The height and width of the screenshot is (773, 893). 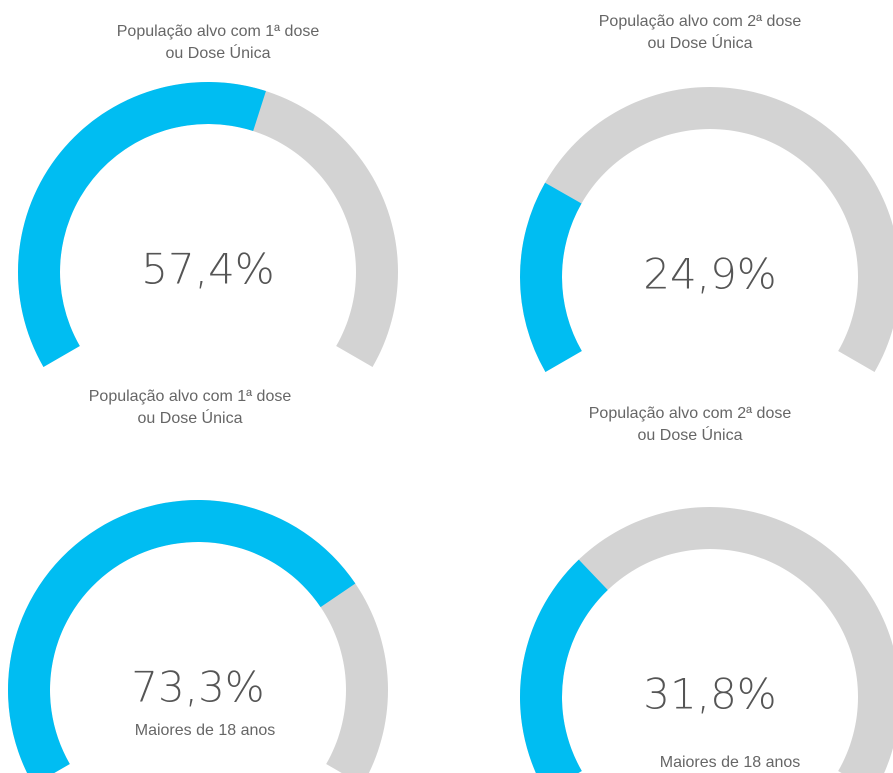 What do you see at coordinates (709, 274) in the screenshot?
I see `gauge-value-label: 24,9%` at bounding box center [709, 274].